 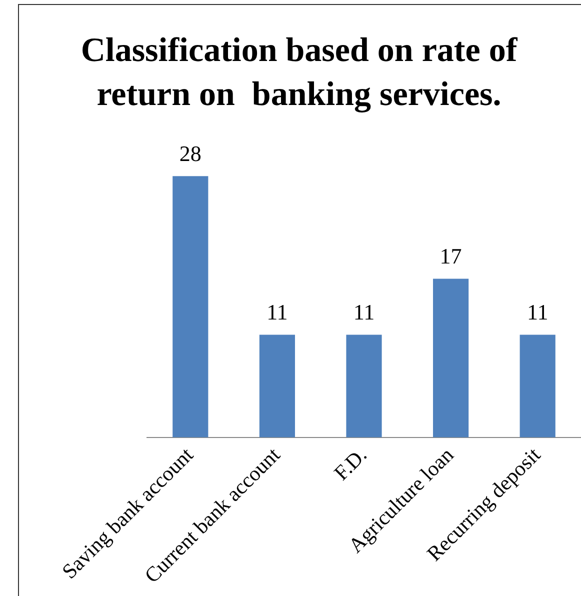 I want to click on chart-title: Classification based on rate of return on banking services., so click(x=299, y=73).